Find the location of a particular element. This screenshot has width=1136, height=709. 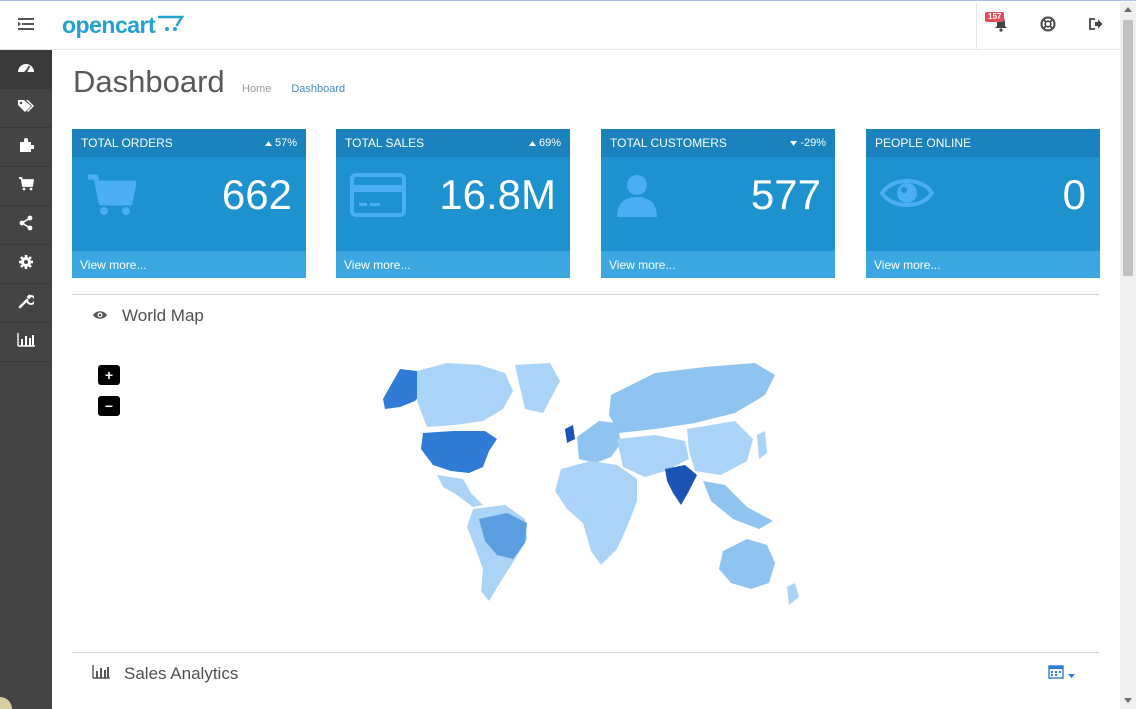

sidebar-item-sales is located at coordinates (26, 186).